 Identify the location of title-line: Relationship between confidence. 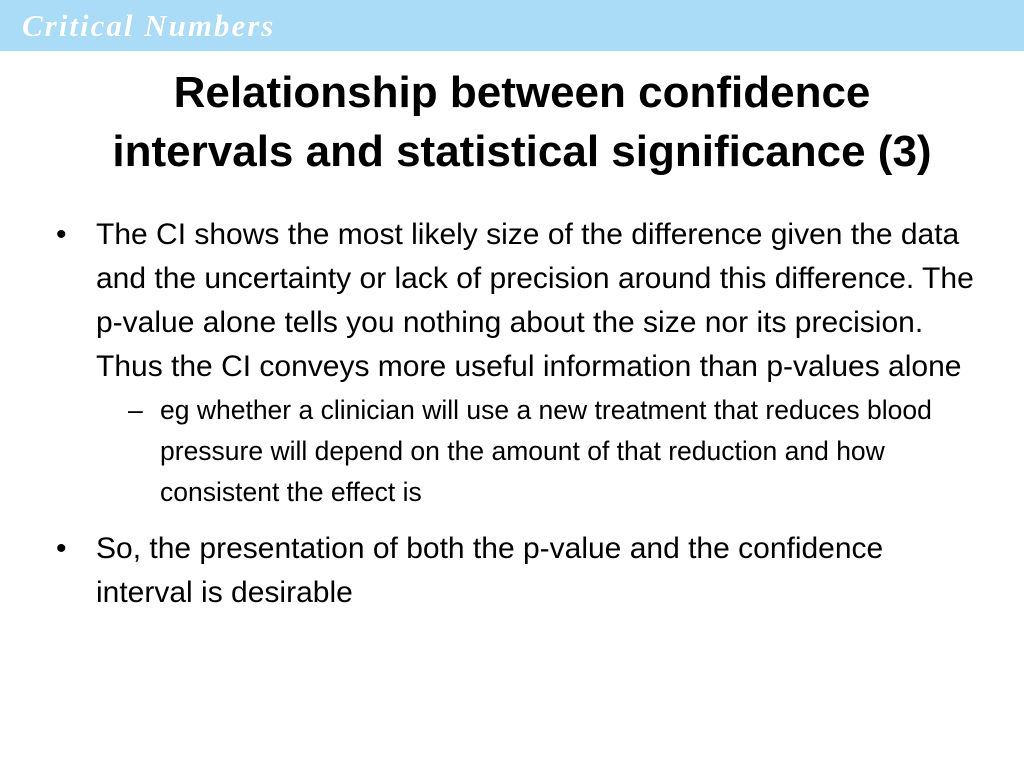
(522, 92).